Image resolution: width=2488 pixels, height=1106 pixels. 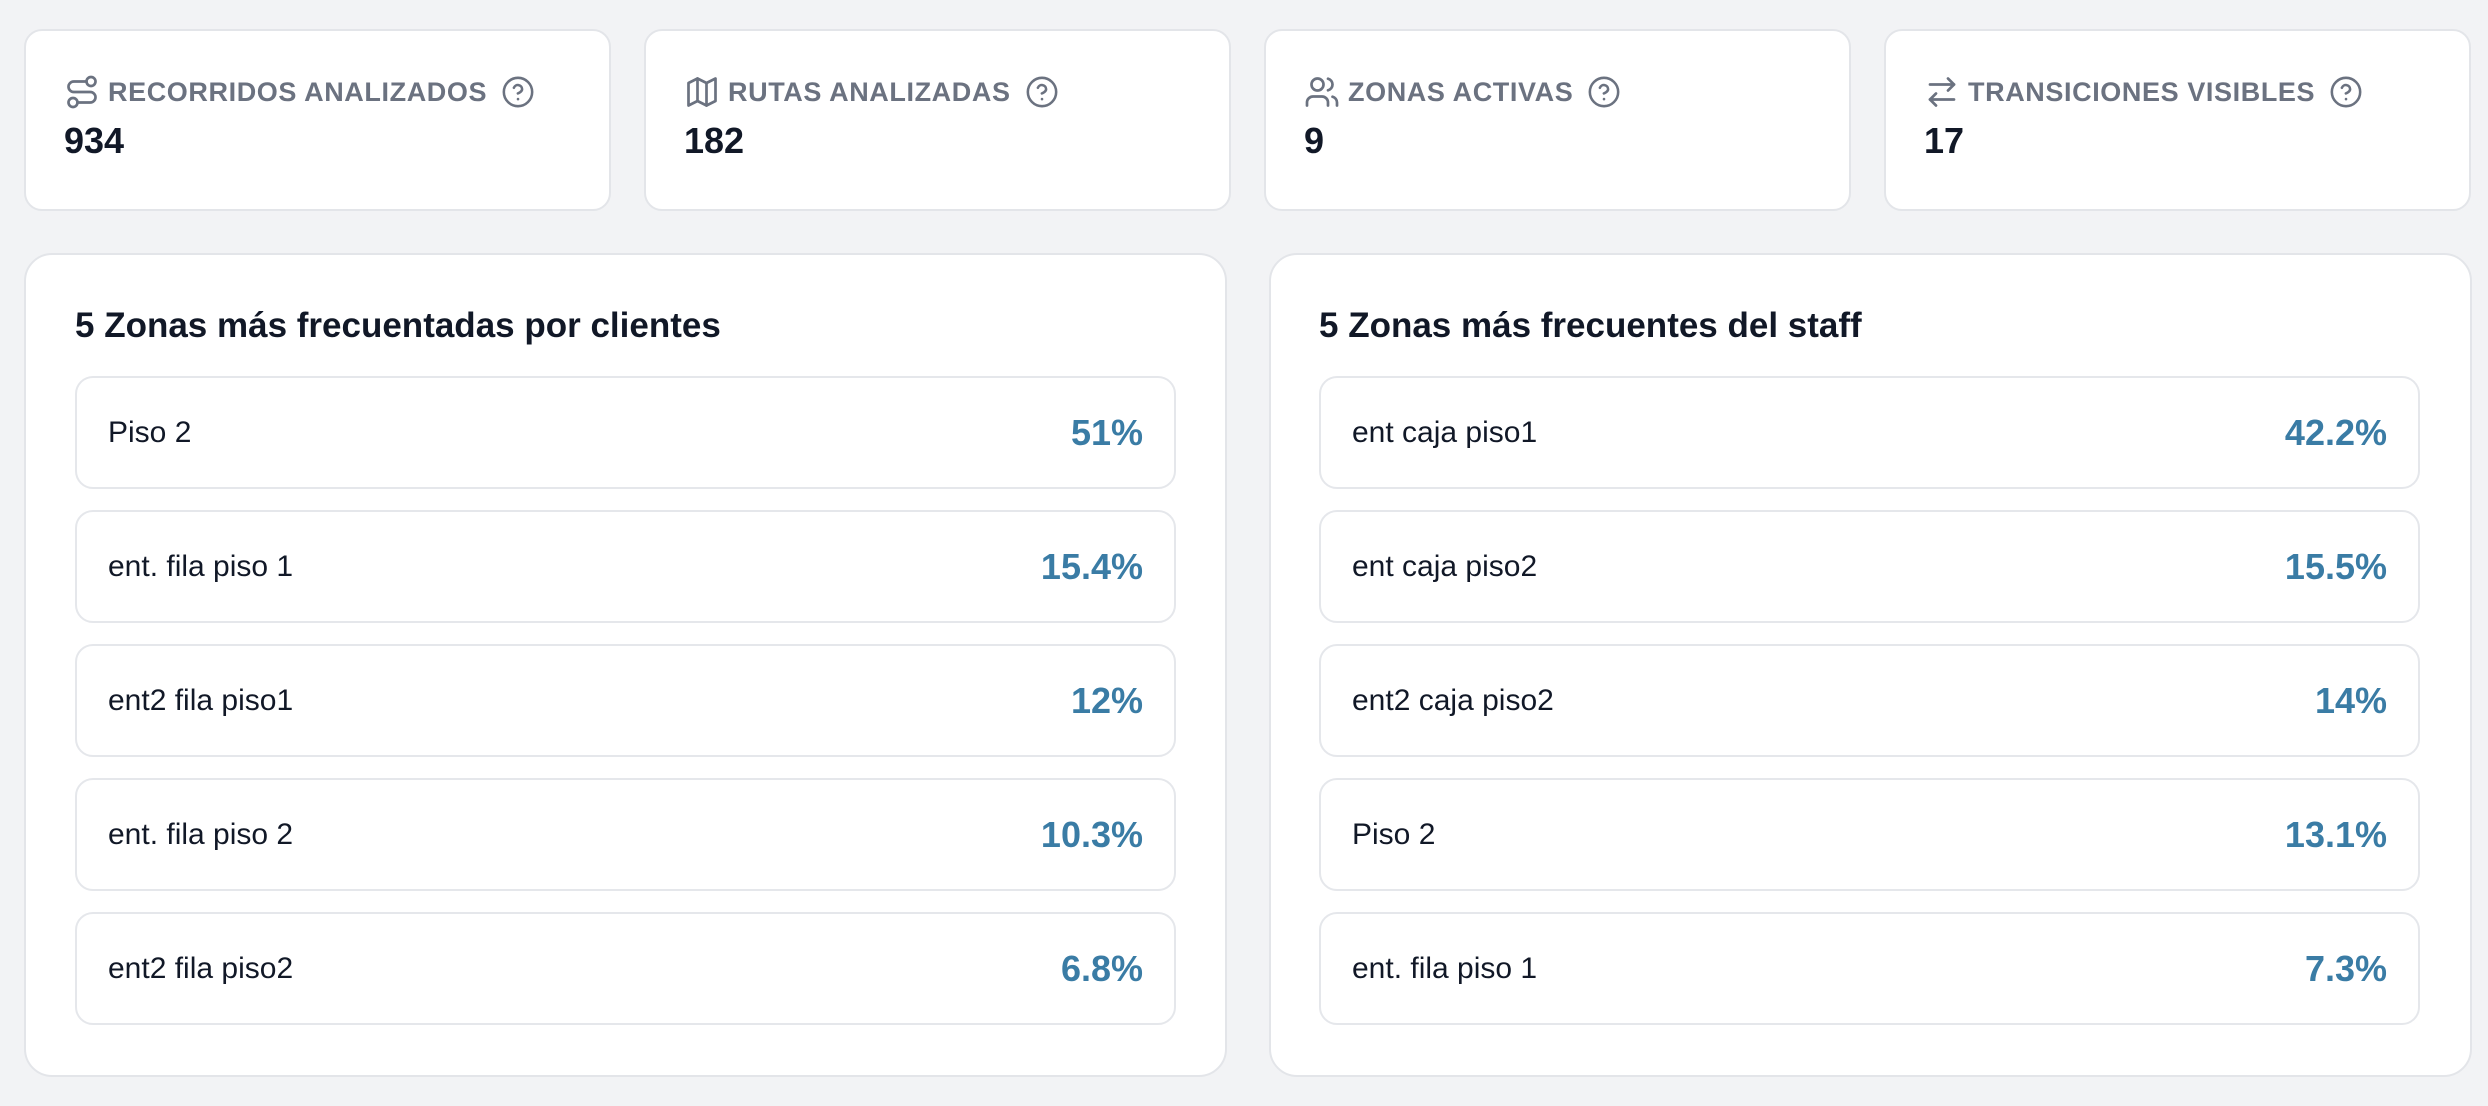 What do you see at coordinates (1101, 968) in the screenshot?
I see `zone-percentage: 6.8%` at bounding box center [1101, 968].